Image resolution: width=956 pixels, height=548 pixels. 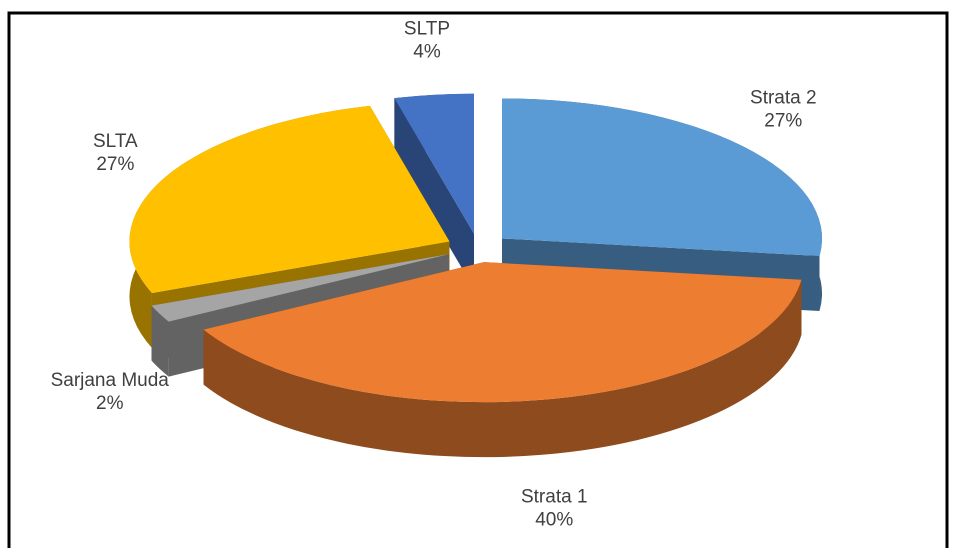 What do you see at coordinates (160, 341) in the screenshot?
I see `slice-side` at bounding box center [160, 341].